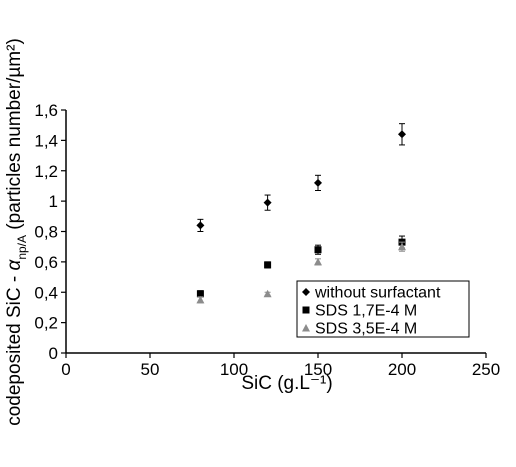 This screenshot has height=467, width=516. Describe the element at coordinates (301, 272) in the screenshot. I see `series-triangle` at that location.